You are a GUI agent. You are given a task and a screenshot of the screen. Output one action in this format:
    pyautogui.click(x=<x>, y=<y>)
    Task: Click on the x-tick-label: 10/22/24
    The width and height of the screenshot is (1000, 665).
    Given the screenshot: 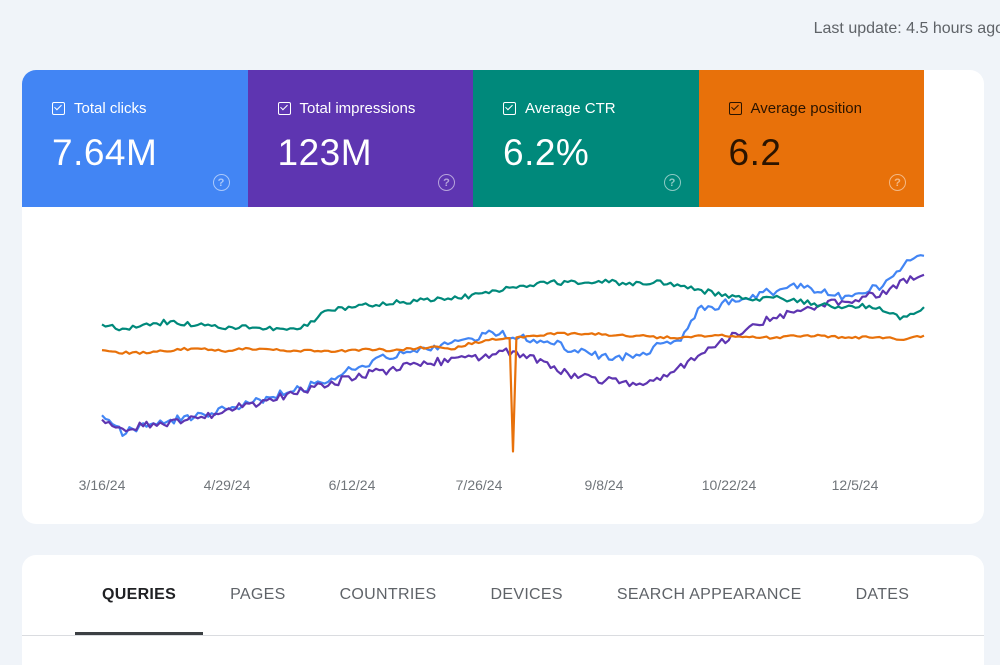 What is the action you would take?
    pyautogui.click(x=729, y=485)
    